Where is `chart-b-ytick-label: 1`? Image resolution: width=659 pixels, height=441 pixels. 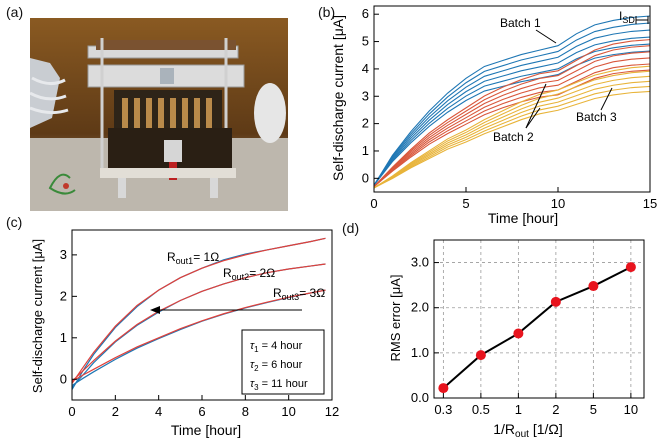 chart-b-ytick-label: 1 is located at coordinates (365, 150).